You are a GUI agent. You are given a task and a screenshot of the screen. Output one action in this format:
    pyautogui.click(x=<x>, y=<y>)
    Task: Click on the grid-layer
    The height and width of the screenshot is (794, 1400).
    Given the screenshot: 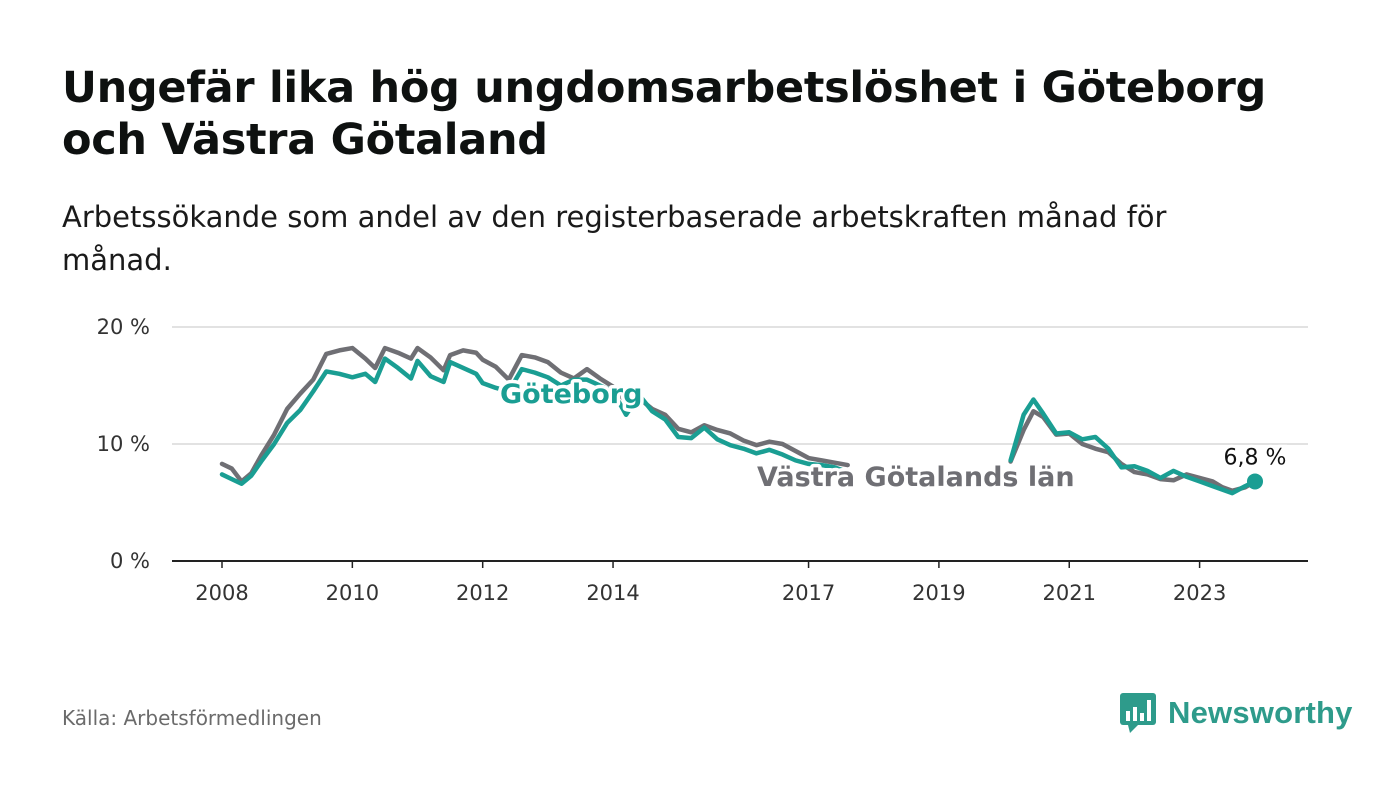 What is the action you would take?
    pyautogui.click(x=740, y=385)
    